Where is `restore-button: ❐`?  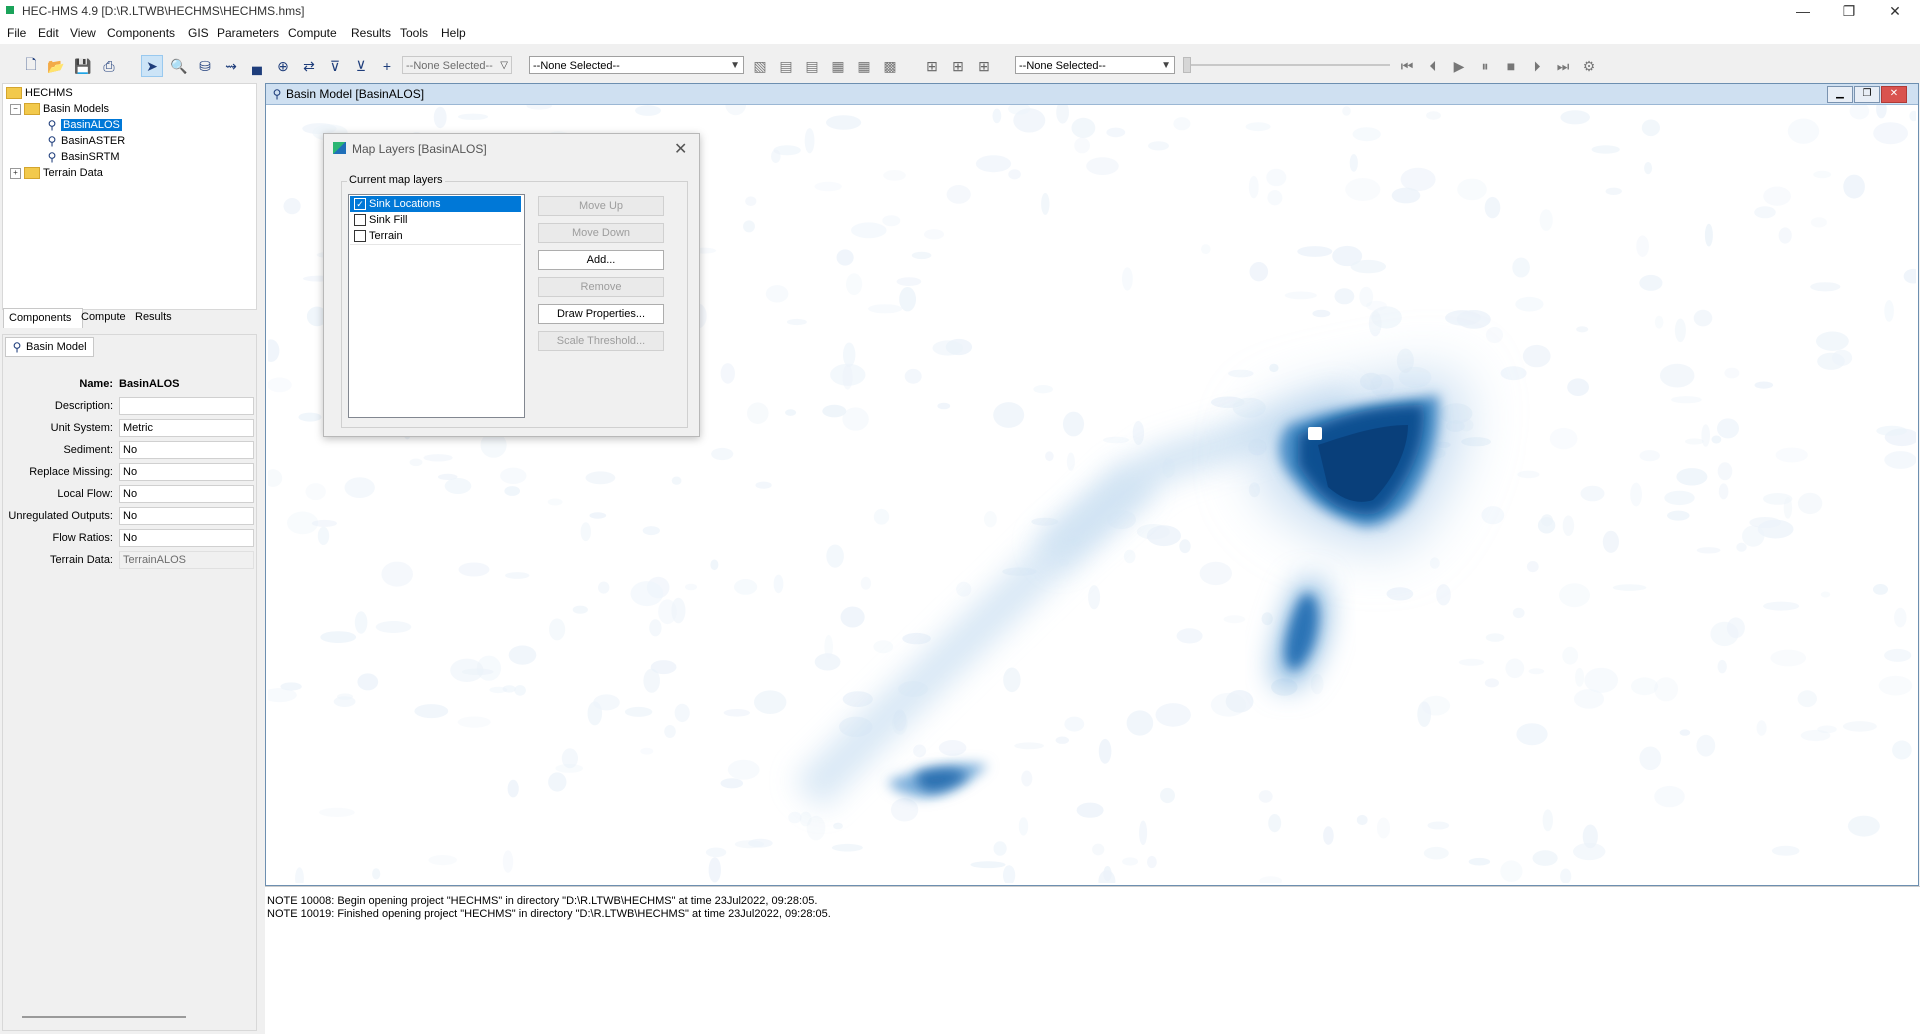 restore-button: ❐ is located at coordinates (1849, 11).